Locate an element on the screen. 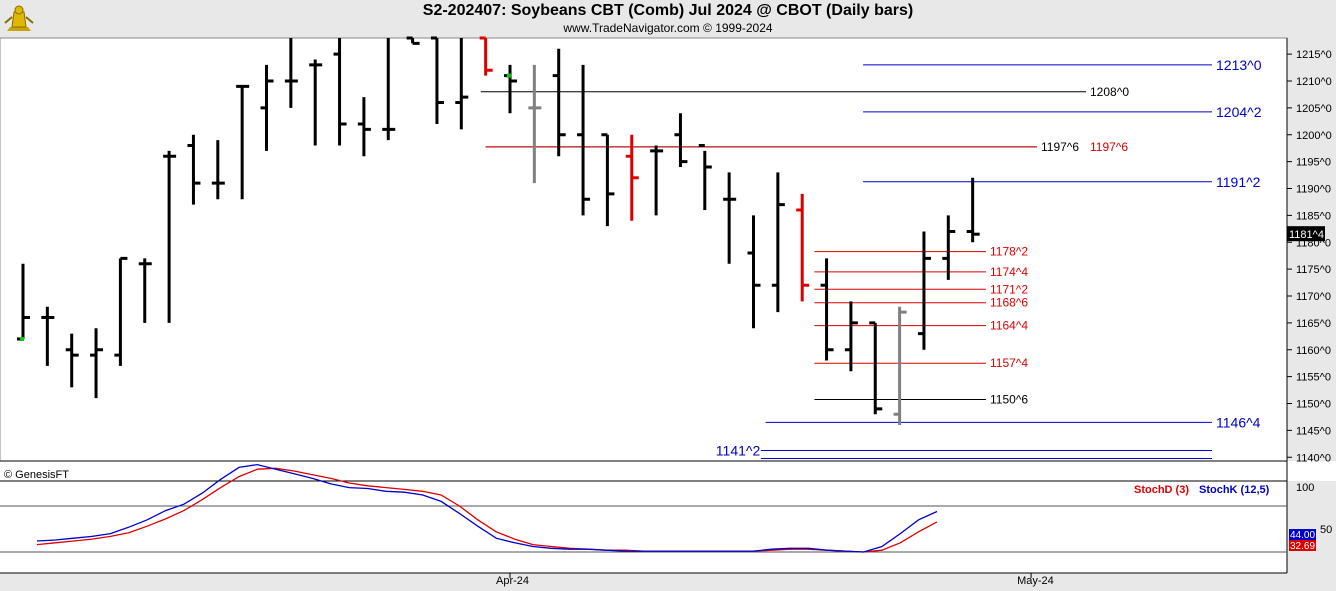 The height and width of the screenshot is (591, 1336). price-tick-label: 1185^0 is located at coordinates (1313, 216).